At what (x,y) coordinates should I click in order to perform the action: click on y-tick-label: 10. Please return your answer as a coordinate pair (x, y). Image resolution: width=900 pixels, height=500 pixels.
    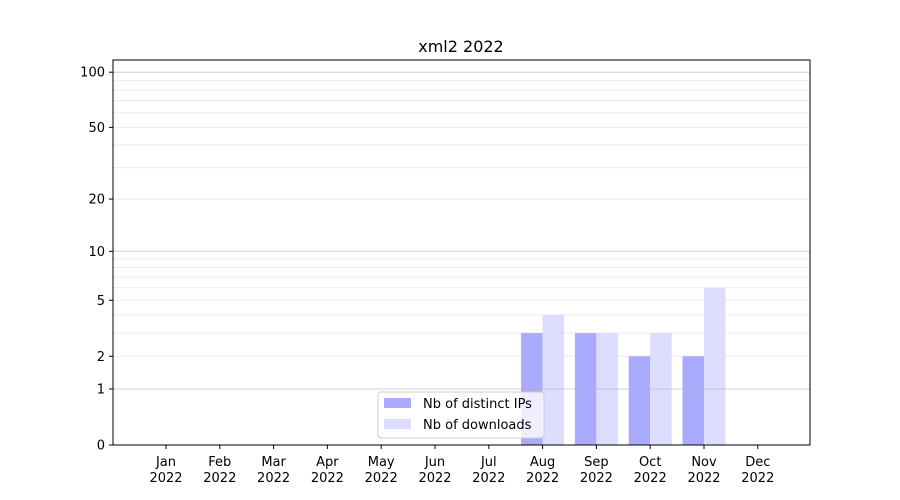
    Looking at the image, I should click on (96, 252).